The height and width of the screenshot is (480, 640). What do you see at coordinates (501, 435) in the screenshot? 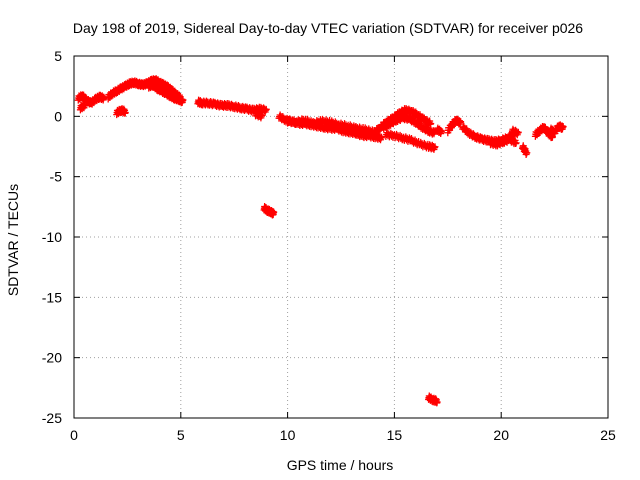
I see `x-tick-label: 20` at bounding box center [501, 435].